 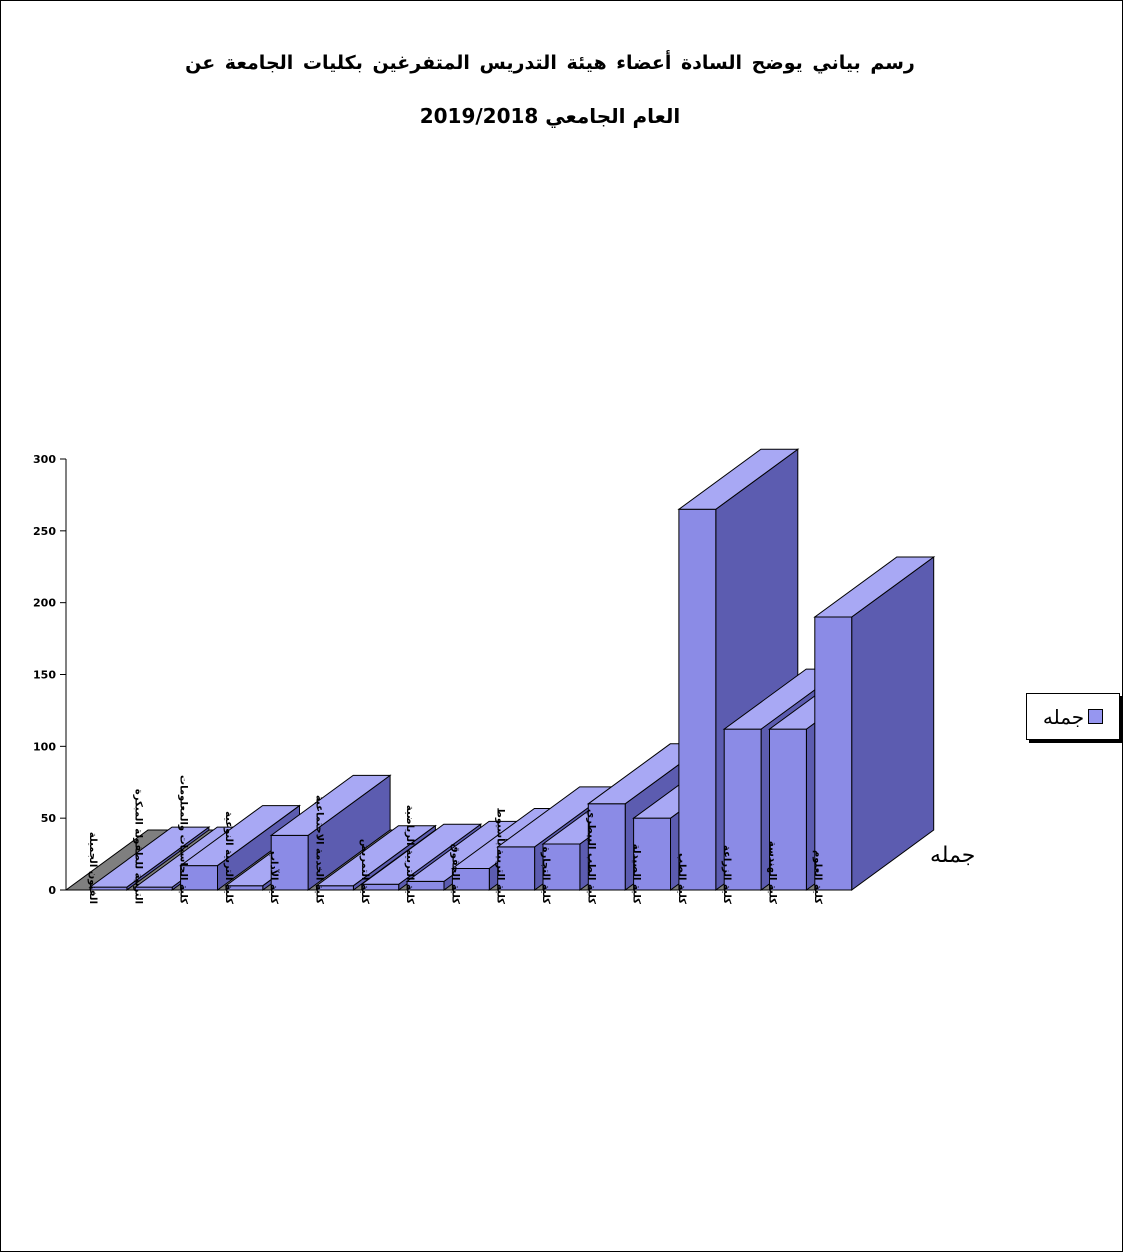 What do you see at coordinates (726, 874) in the screenshot?
I see `x-tick-label: كلية الزراعة` at bounding box center [726, 874].